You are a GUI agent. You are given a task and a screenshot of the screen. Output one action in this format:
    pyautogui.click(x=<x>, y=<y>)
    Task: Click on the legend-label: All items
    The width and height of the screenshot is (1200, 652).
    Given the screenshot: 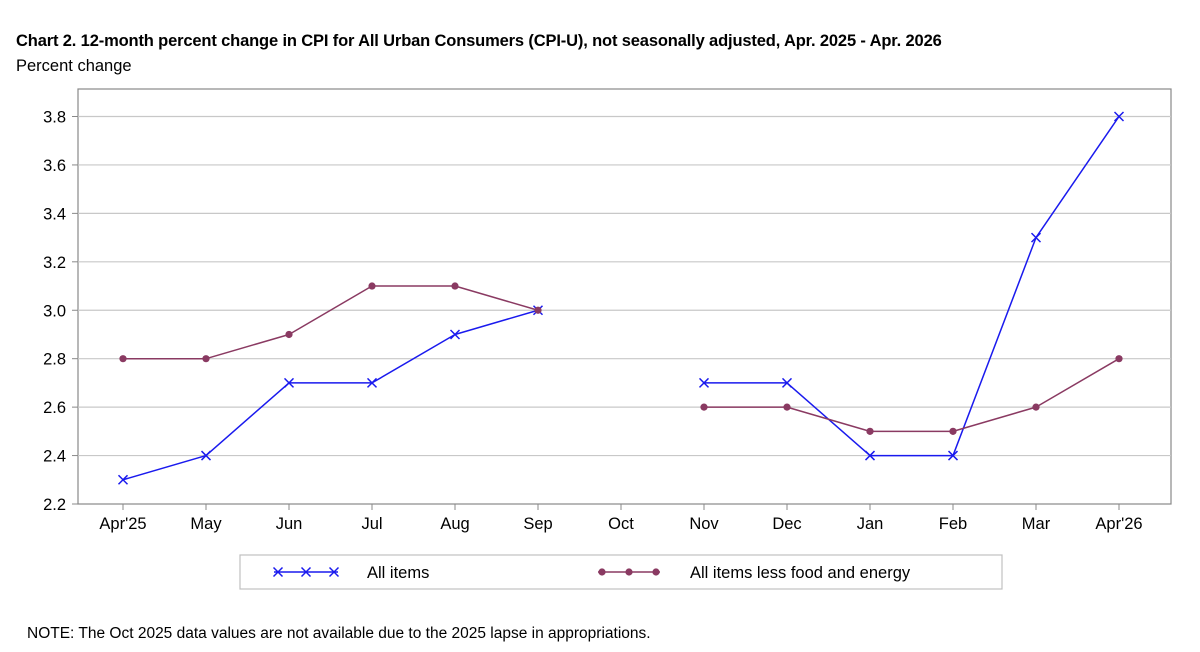 What is the action you would take?
    pyautogui.click(x=398, y=573)
    